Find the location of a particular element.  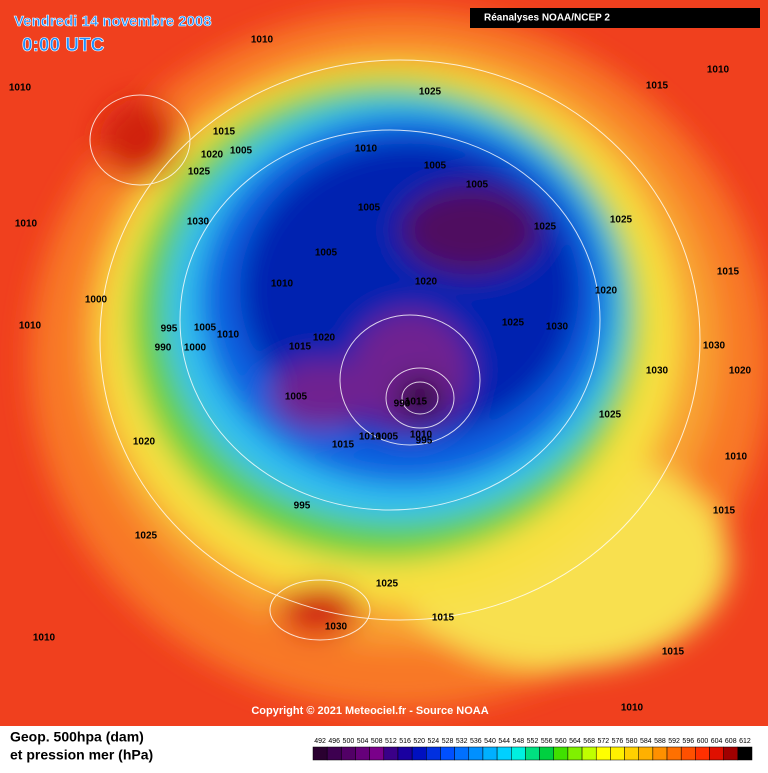

time: 0:00 UTC is located at coordinates (63, 45).